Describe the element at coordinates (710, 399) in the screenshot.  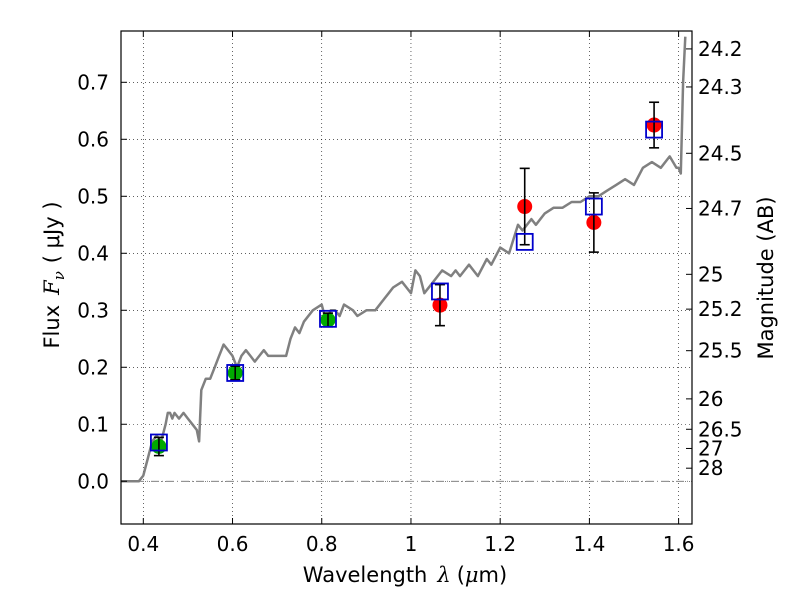
I see `mag-tick-label: 26` at that location.